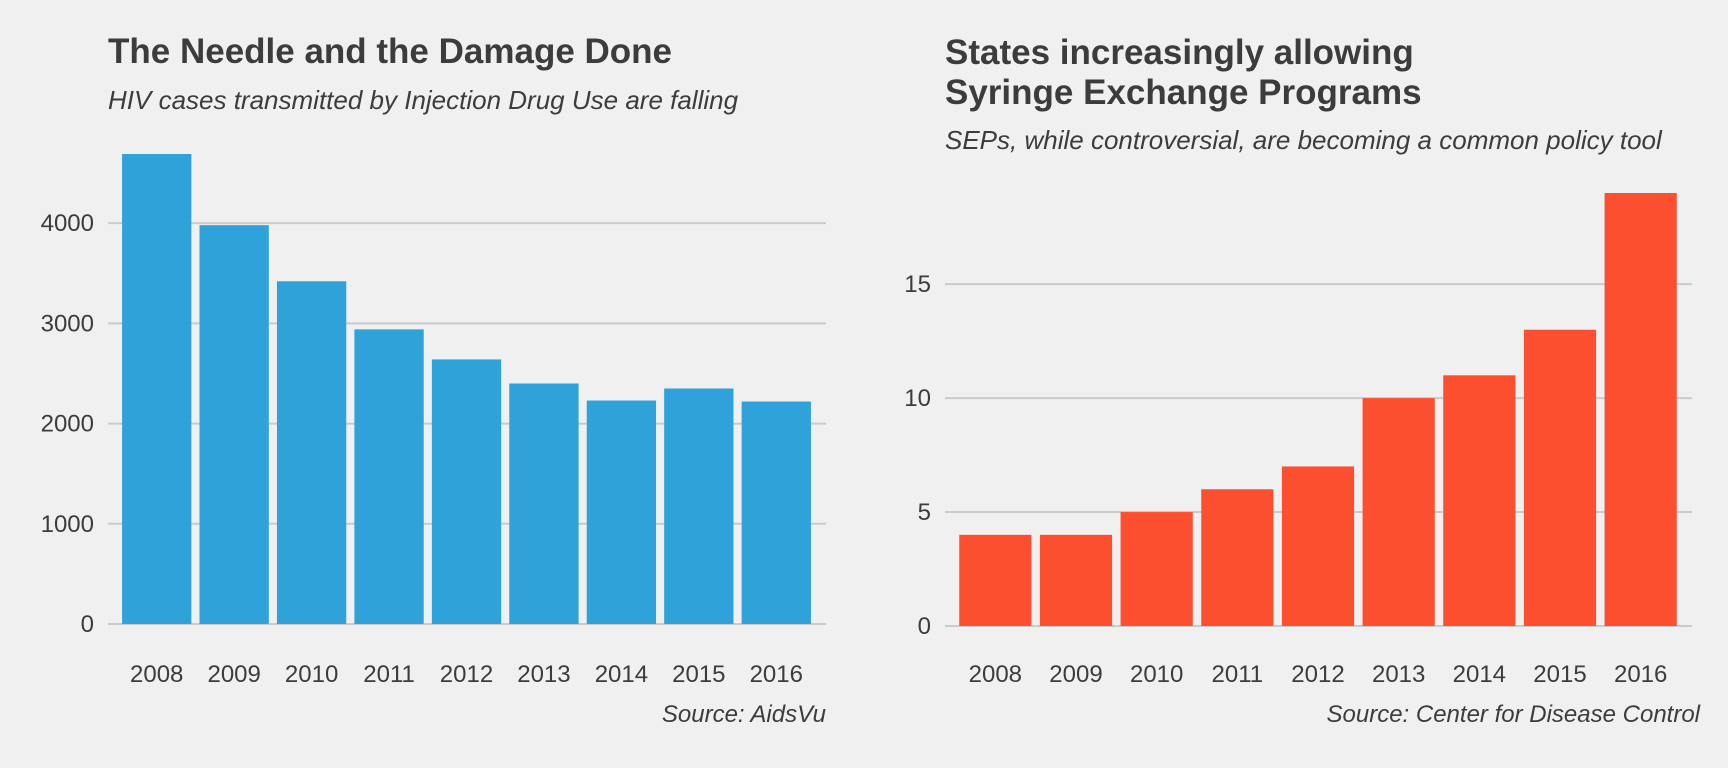 This screenshot has width=1728, height=768. What do you see at coordinates (67, 524) in the screenshot?
I see `y-tick-label: 1000` at bounding box center [67, 524].